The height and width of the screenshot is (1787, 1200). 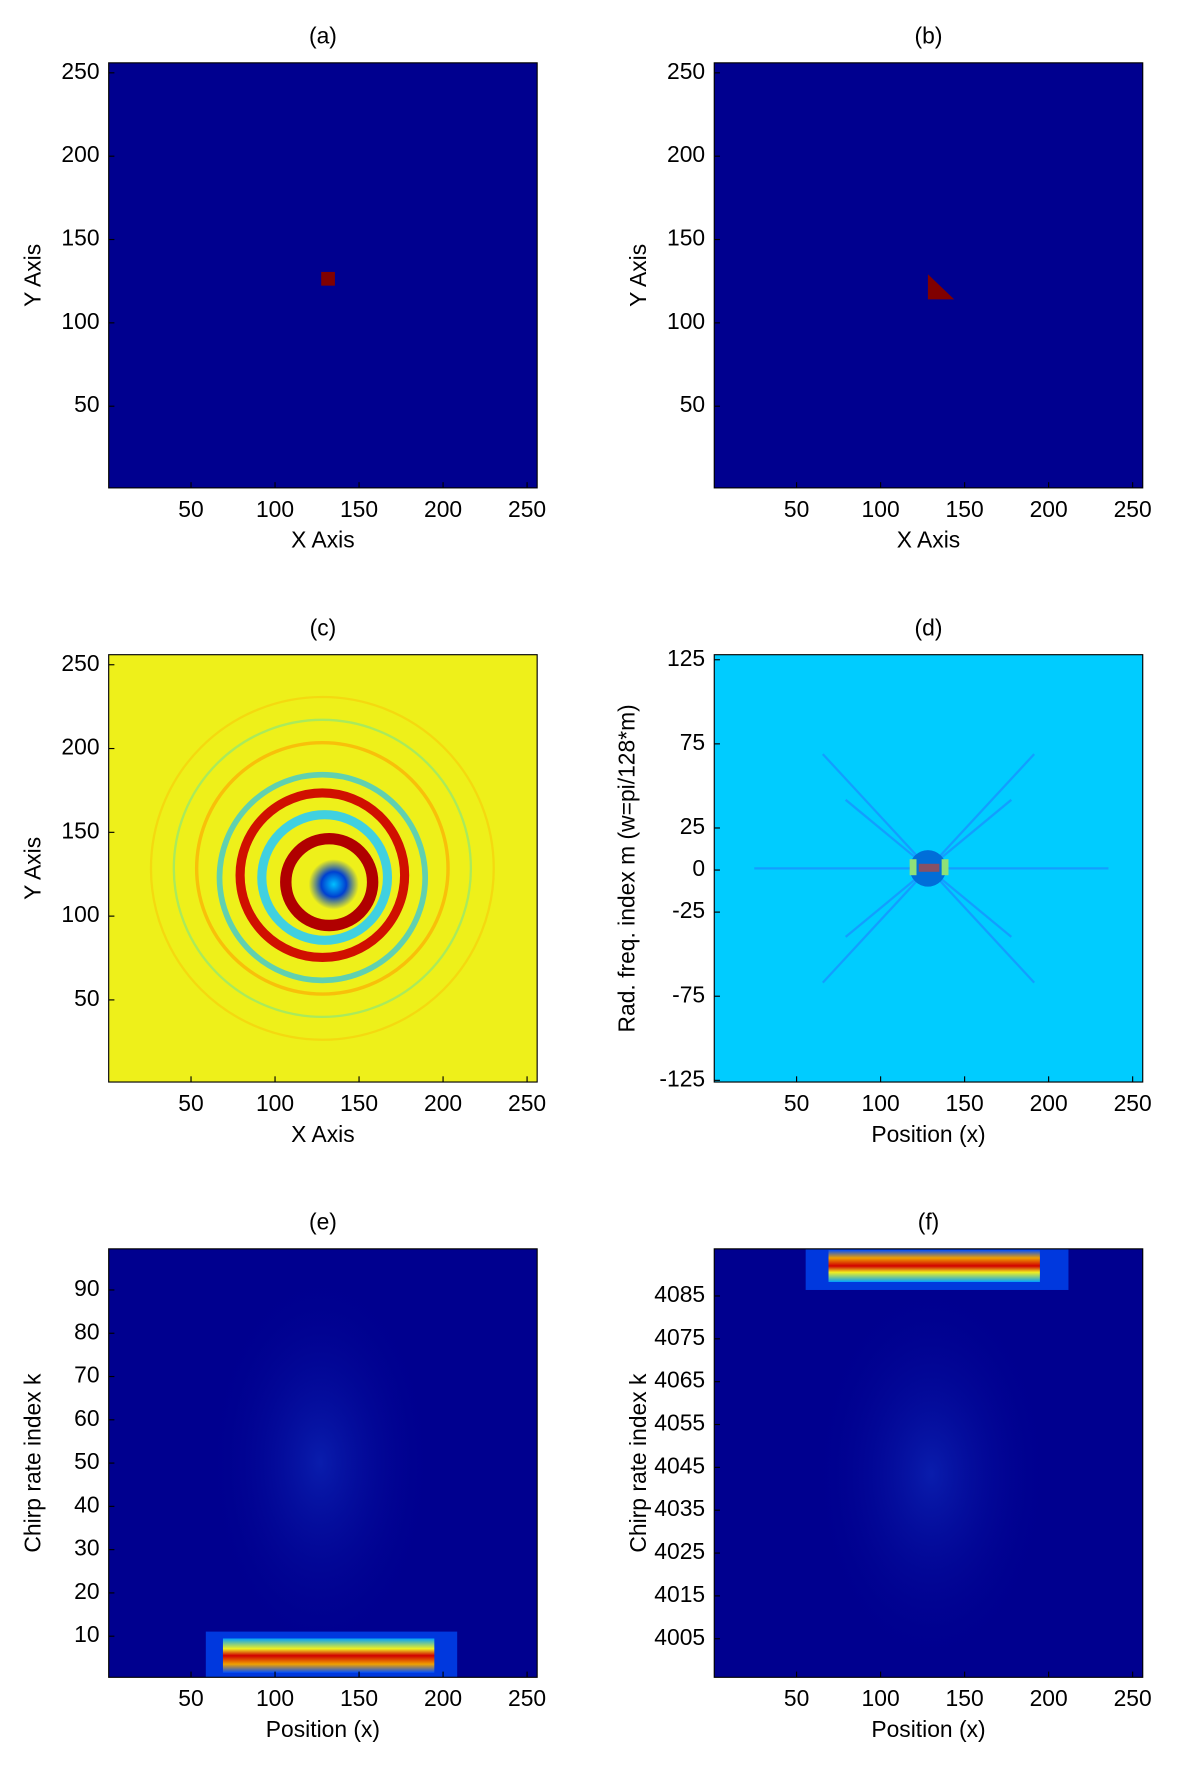 What do you see at coordinates (682, 1078) in the screenshot?
I see `y-tick-label: -125` at bounding box center [682, 1078].